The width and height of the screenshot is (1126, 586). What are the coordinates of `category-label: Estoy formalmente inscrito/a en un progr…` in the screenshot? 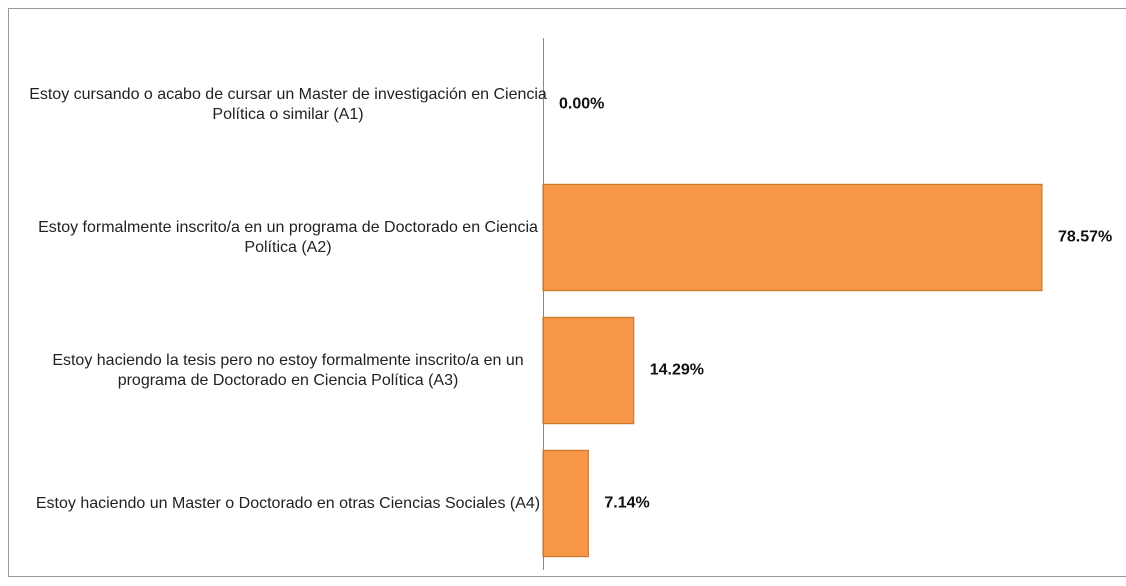 It's located at (288, 237).